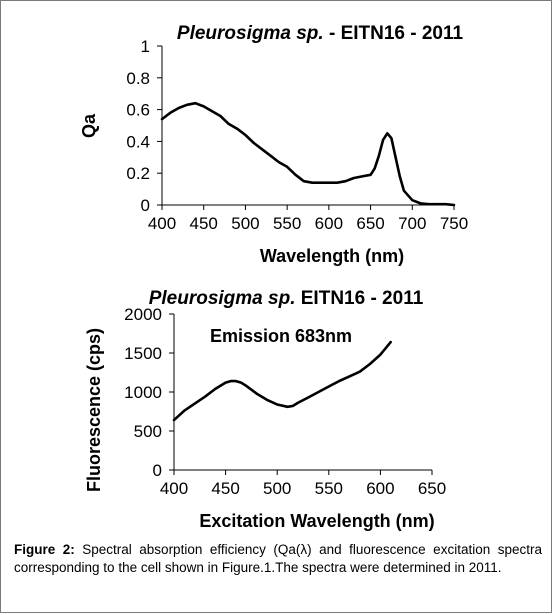 Image resolution: width=554 pixels, height=615 pixels. I want to click on chart1-y-tick-label: 0.8, so click(138, 78).